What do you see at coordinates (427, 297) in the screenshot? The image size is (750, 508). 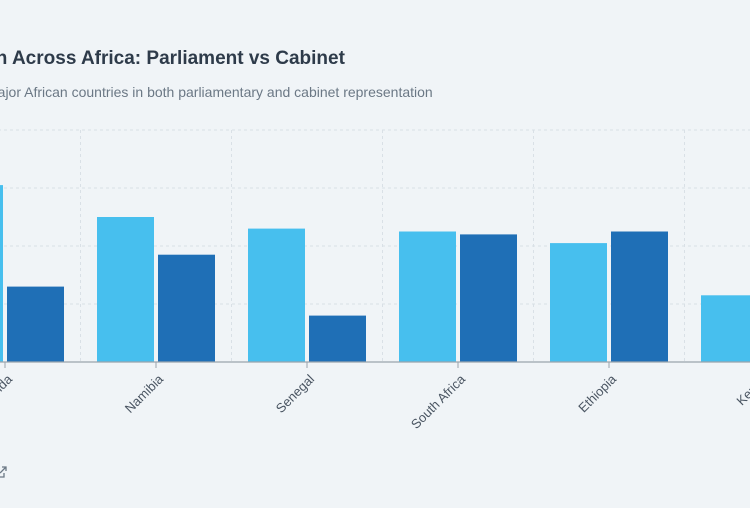 I see `bar-parliament-south-africa` at bounding box center [427, 297].